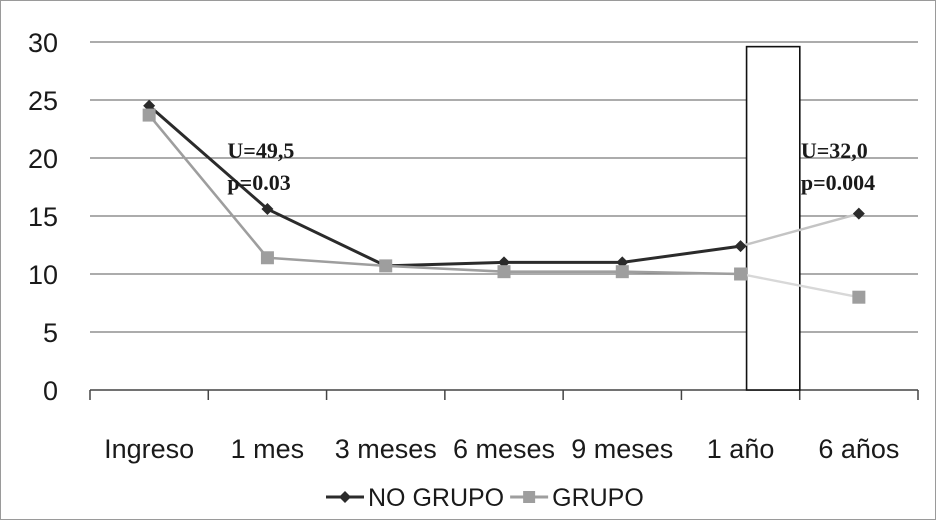 The image size is (938, 522). What do you see at coordinates (436, 498) in the screenshot?
I see `legend-label: NO GRUPO` at bounding box center [436, 498].